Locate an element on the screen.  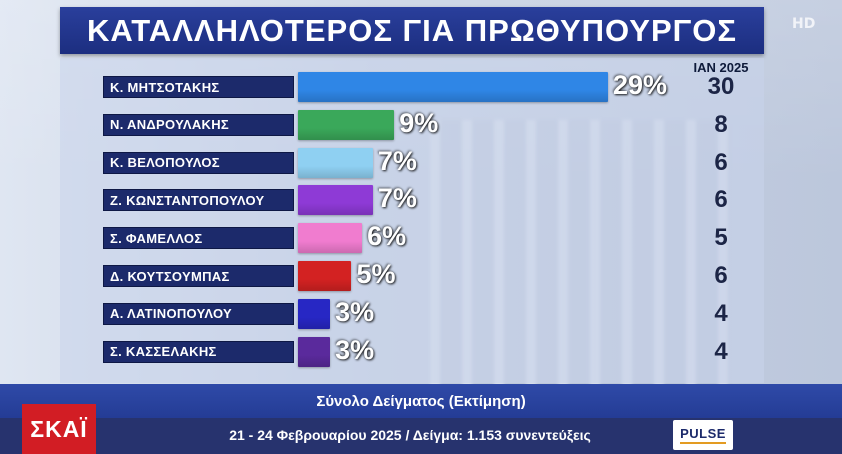
chart-title: ΚΑΤΑΛΛΗΛΟΤΕΡΟΣ ΓΙΑ ΠΡΩΘΥΠΟΥΡΓΟΣ is located at coordinates (412, 30).